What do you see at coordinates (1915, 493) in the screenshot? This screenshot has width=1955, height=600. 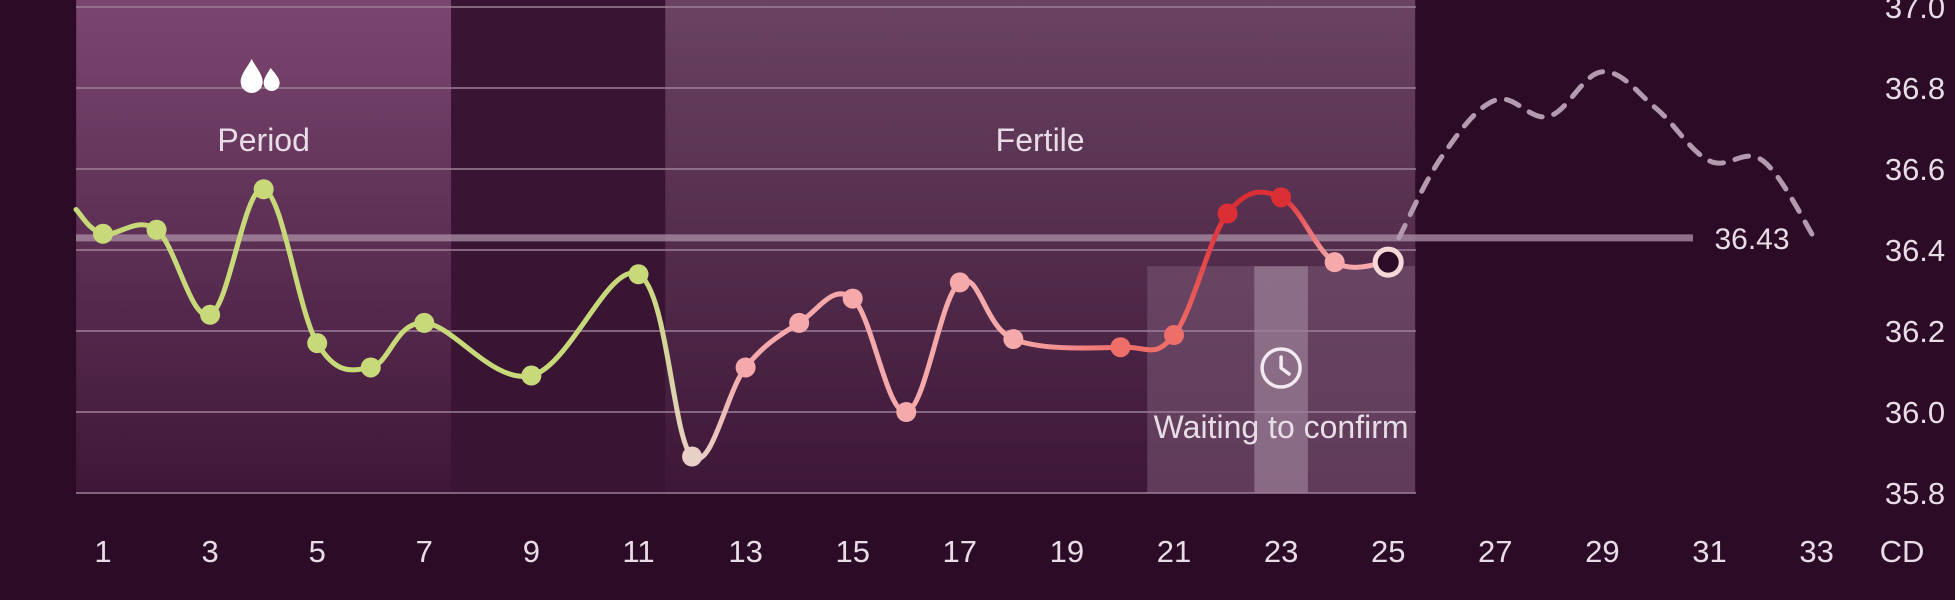 I see `y-tick-label: 35.8` at bounding box center [1915, 493].